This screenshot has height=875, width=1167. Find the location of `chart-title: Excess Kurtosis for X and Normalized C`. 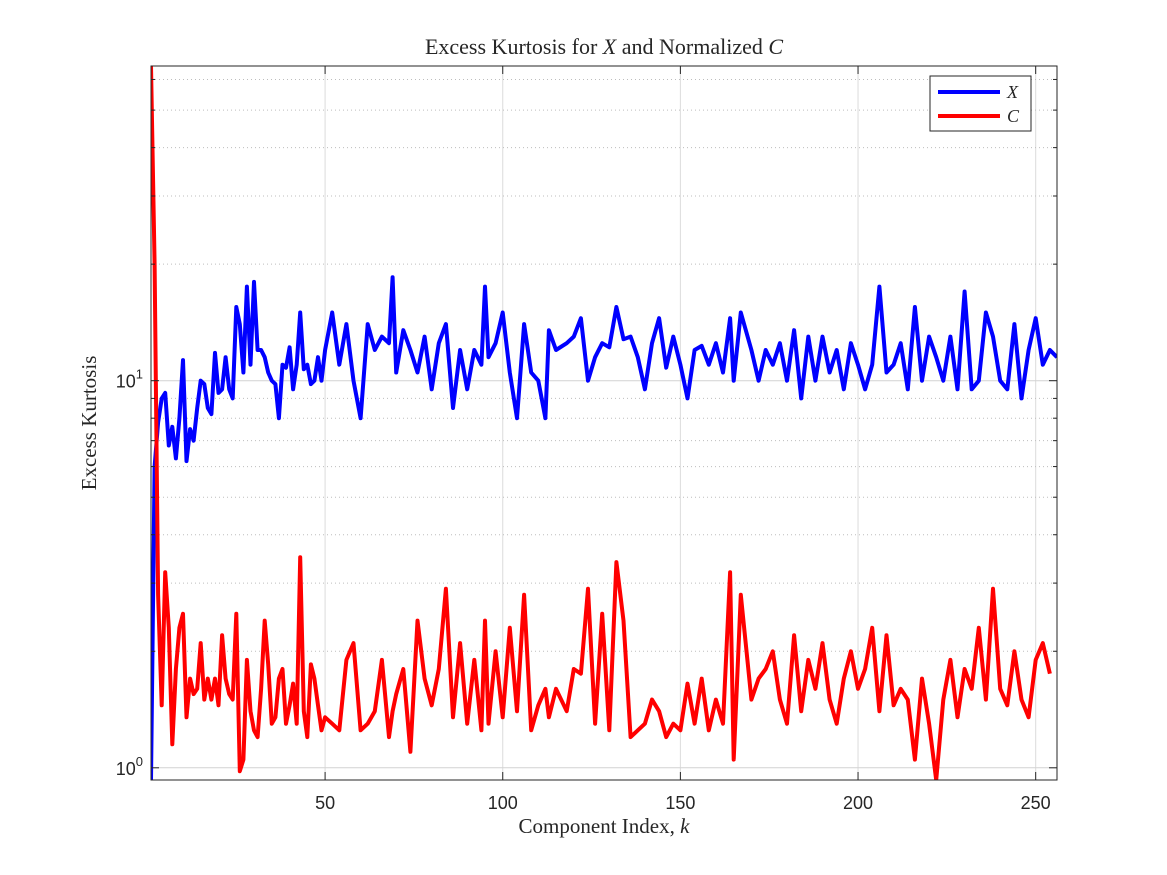

chart-title: Excess Kurtosis for X and Normalized C is located at coordinates (604, 46).